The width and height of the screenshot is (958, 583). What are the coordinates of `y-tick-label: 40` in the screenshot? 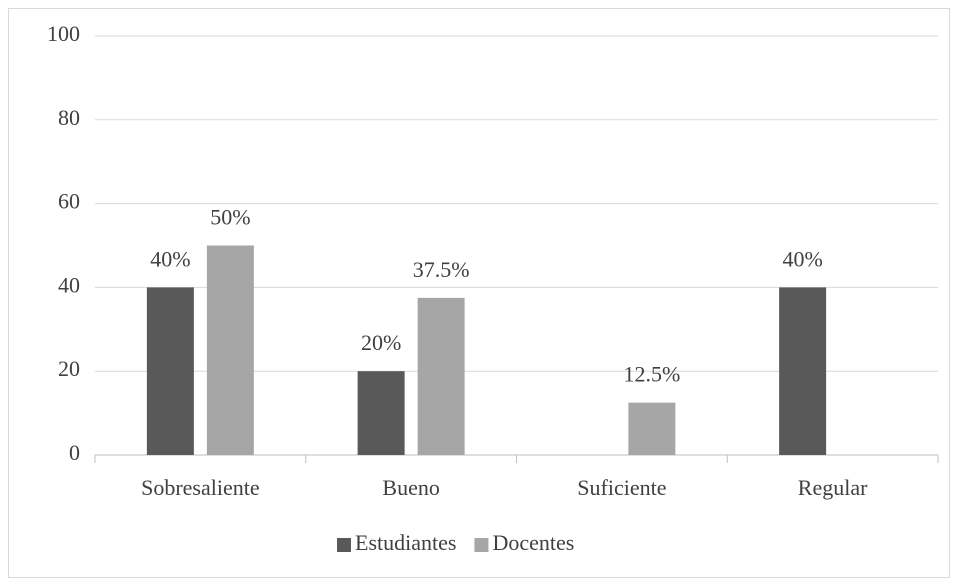 It's located at (69, 284).